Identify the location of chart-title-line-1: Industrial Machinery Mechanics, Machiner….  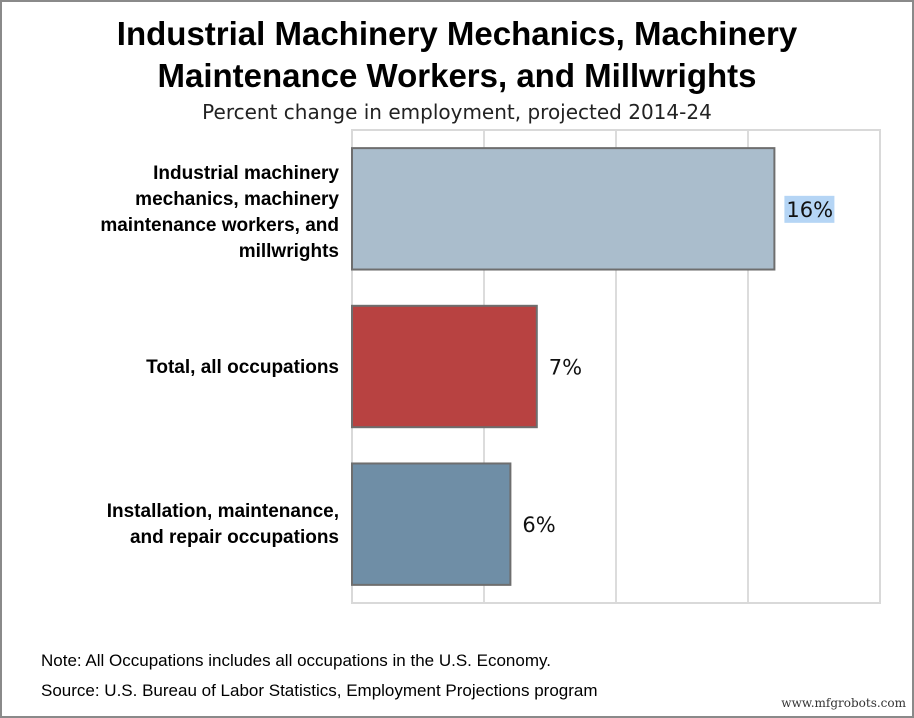
(457, 33).